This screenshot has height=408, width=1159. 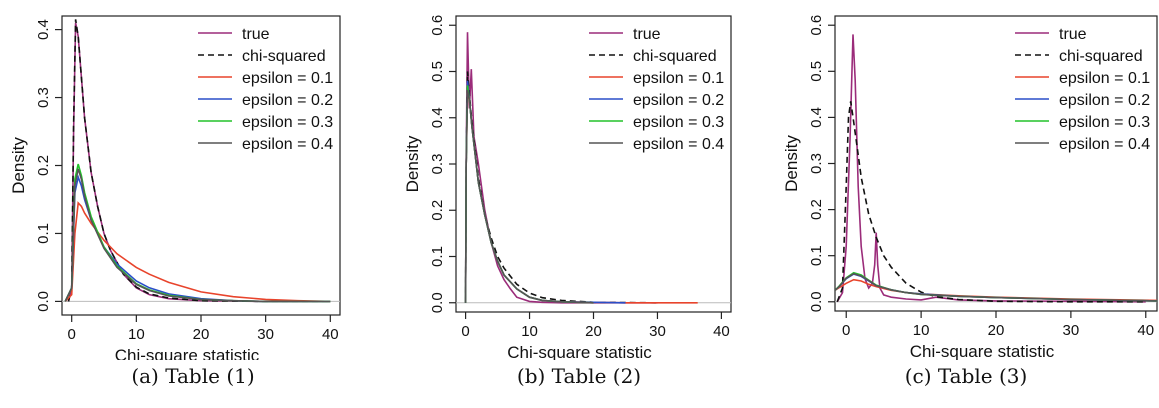 I want to click on caption-b: (b) Table (2), so click(x=579, y=376).